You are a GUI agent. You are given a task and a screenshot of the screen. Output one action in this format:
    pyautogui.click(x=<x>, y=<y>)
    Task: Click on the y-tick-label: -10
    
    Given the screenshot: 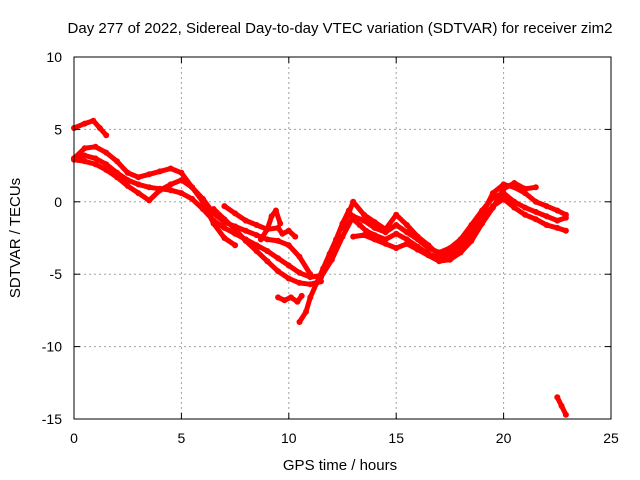 What is the action you would take?
    pyautogui.click(x=52, y=347)
    